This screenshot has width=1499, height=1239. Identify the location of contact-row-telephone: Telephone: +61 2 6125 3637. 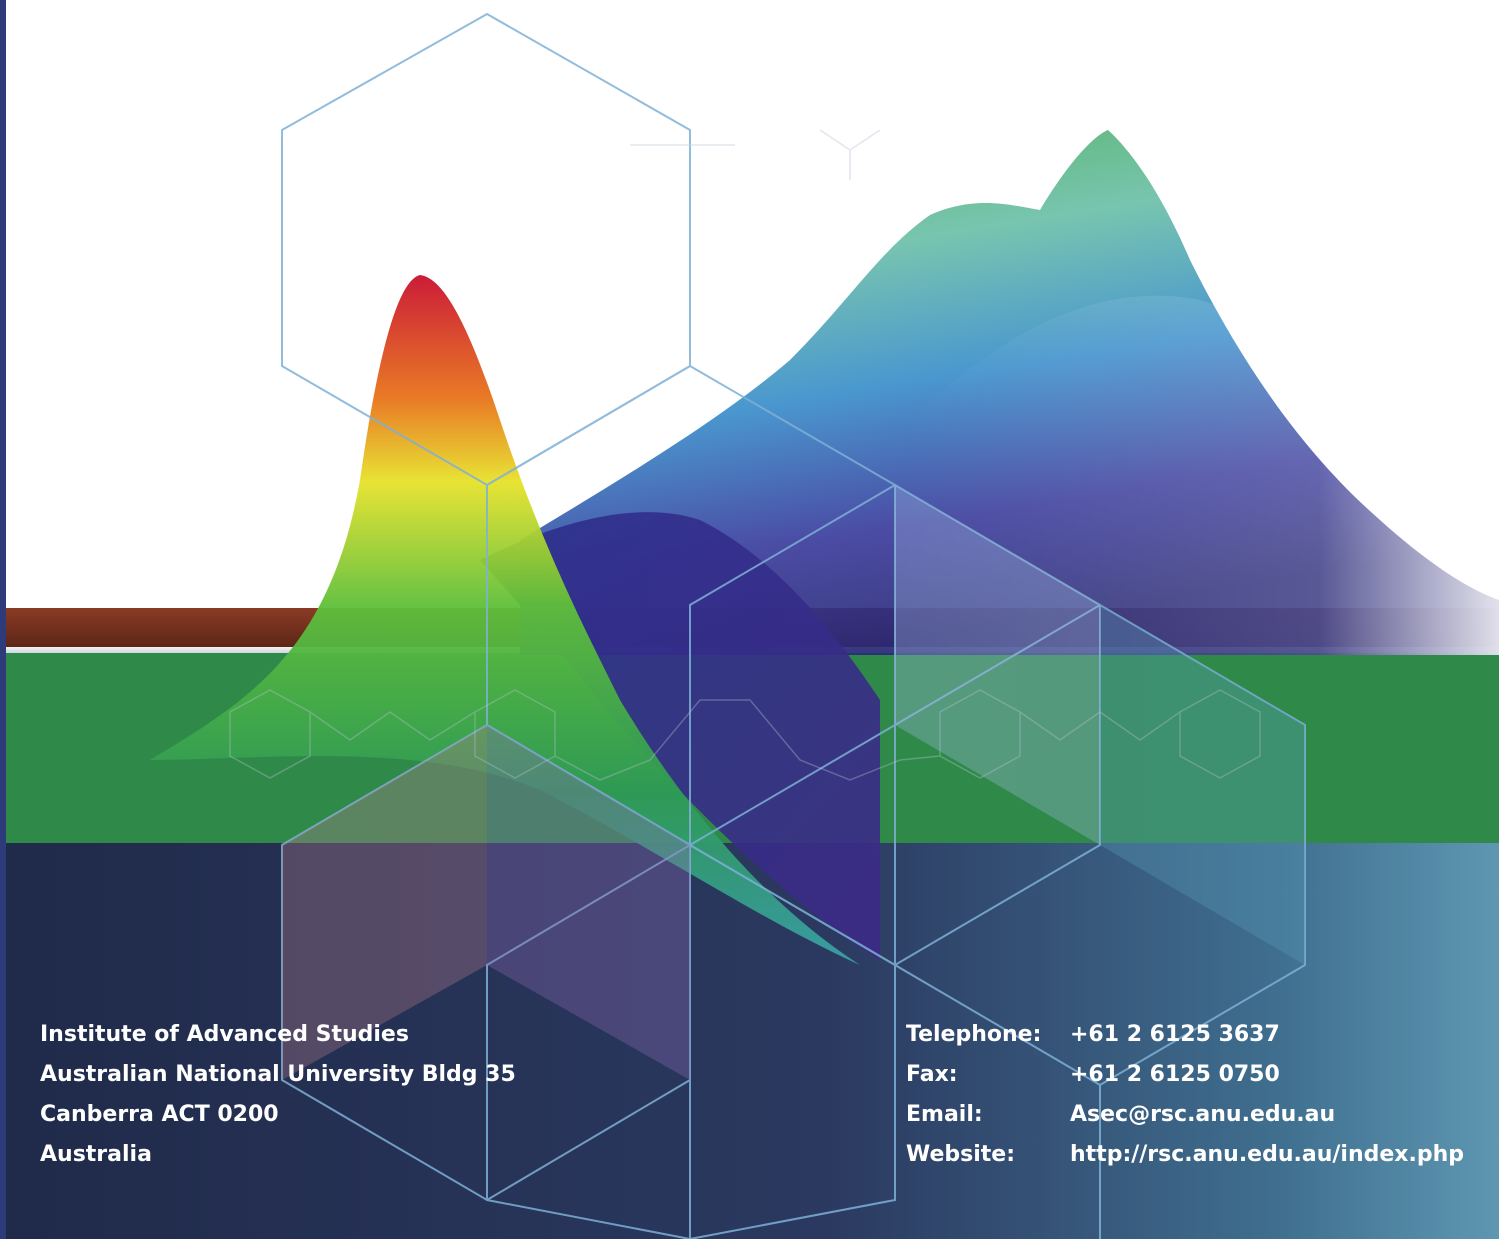
(1185, 1035).